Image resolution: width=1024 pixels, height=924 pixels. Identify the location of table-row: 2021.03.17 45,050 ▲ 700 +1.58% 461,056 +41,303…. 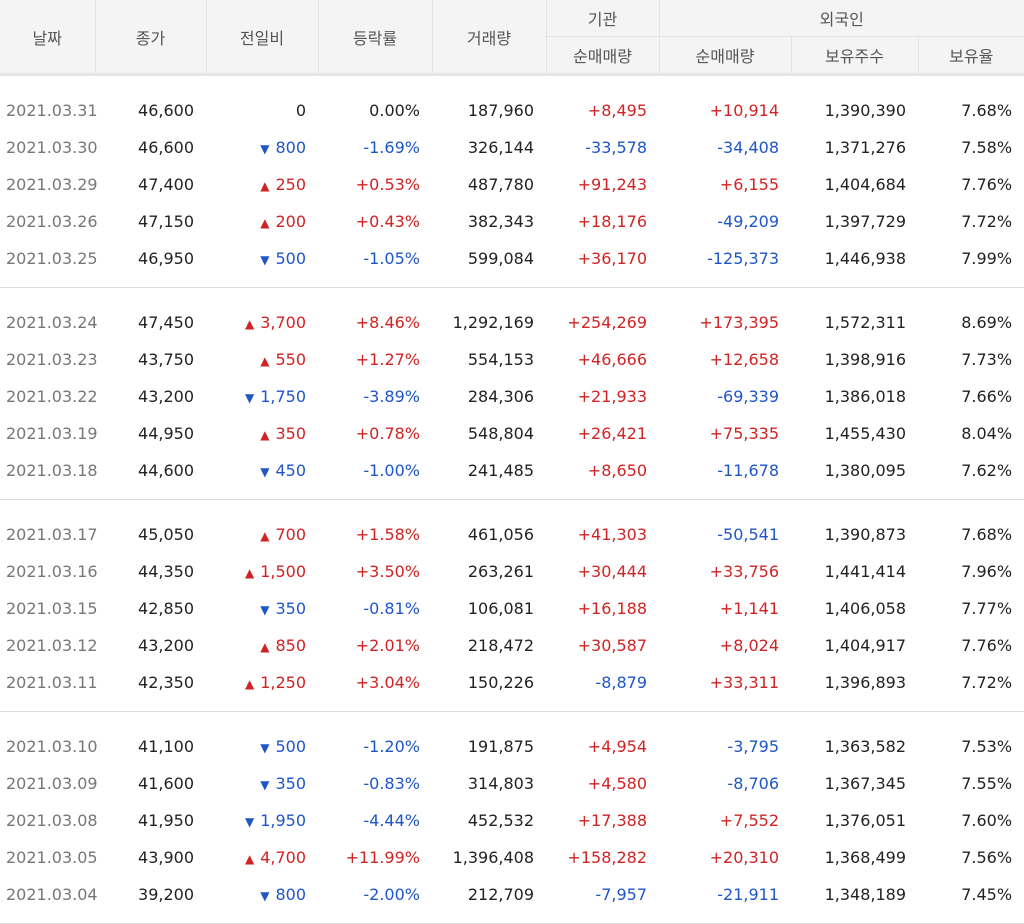
(512, 534).